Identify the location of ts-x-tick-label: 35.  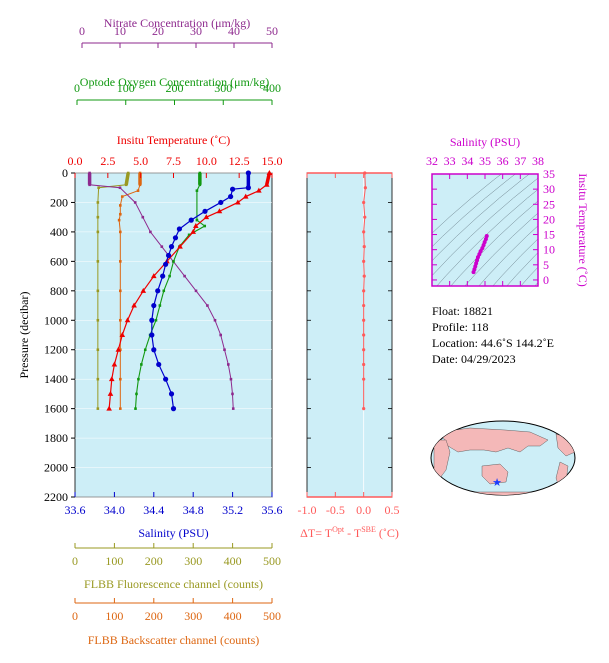
(485, 161).